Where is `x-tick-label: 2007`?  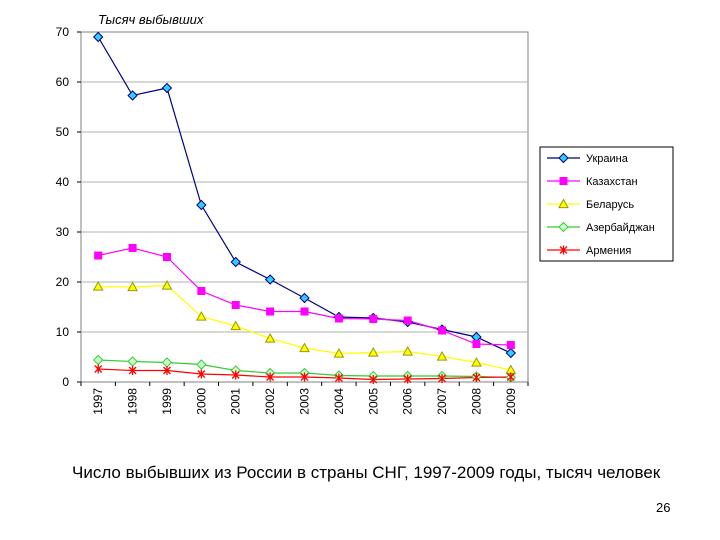
x-tick-label: 2007 is located at coordinates (442, 401).